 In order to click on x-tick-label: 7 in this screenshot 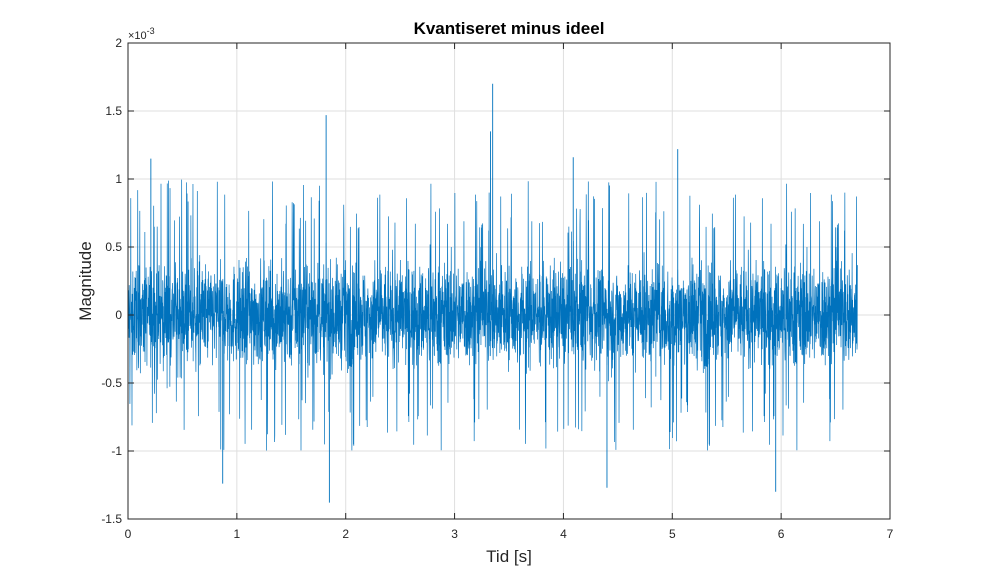, I will do `click(890, 534)`.